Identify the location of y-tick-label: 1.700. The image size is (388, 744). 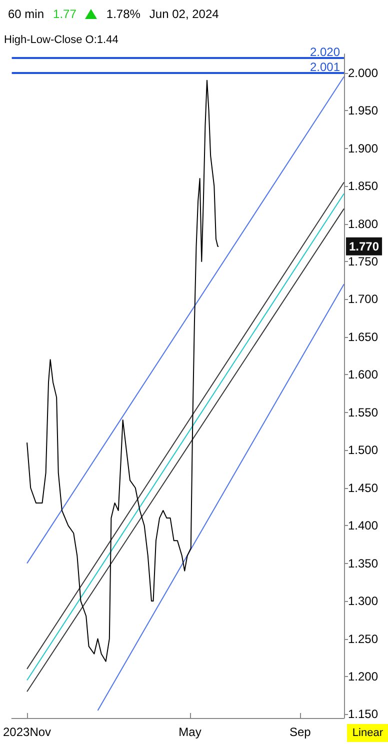
(363, 299).